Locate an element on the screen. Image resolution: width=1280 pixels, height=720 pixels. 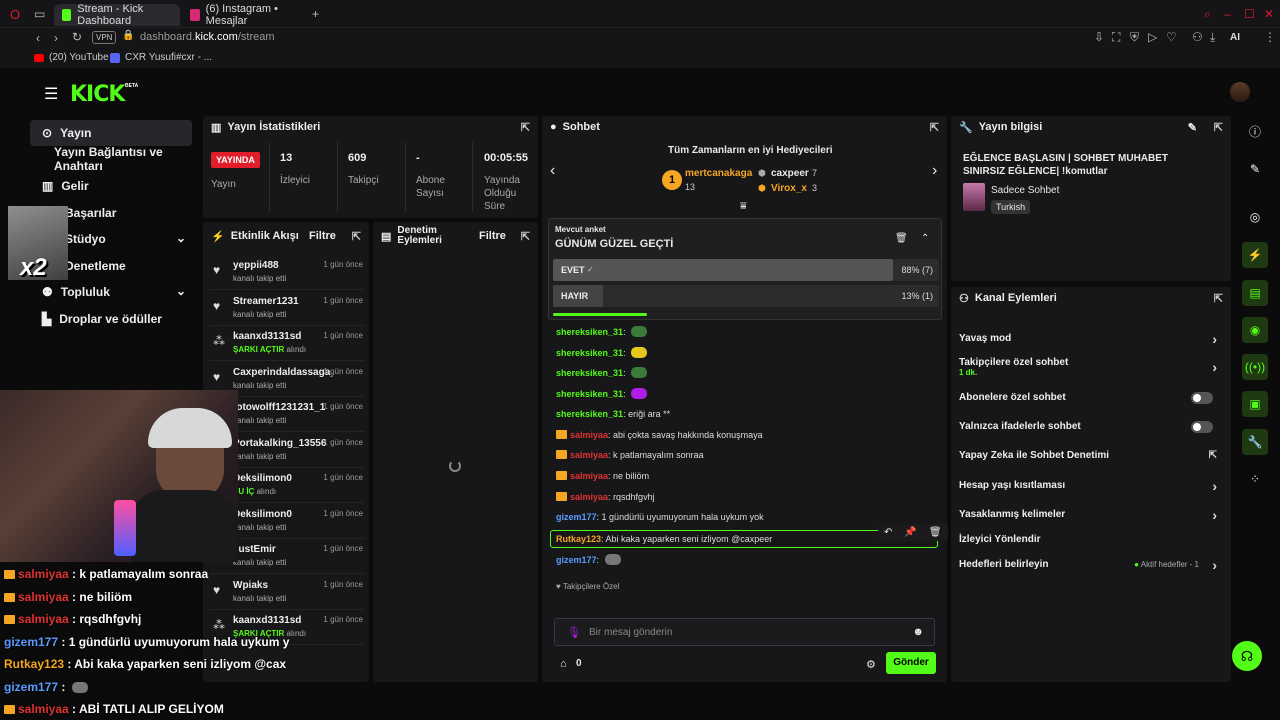
vpn-badge: VPN is located at coordinates (104, 37).